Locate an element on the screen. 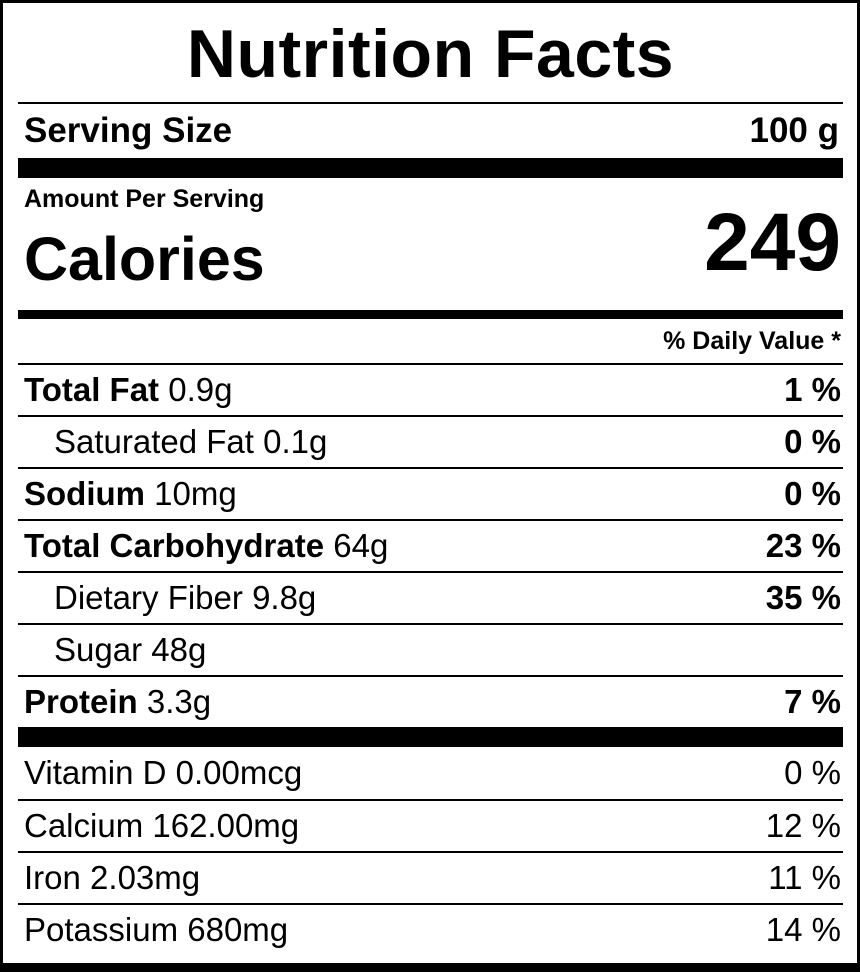  vitamin-row-calcium: Calcium 162.00mg 12 % is located at coordinates (430, 825).